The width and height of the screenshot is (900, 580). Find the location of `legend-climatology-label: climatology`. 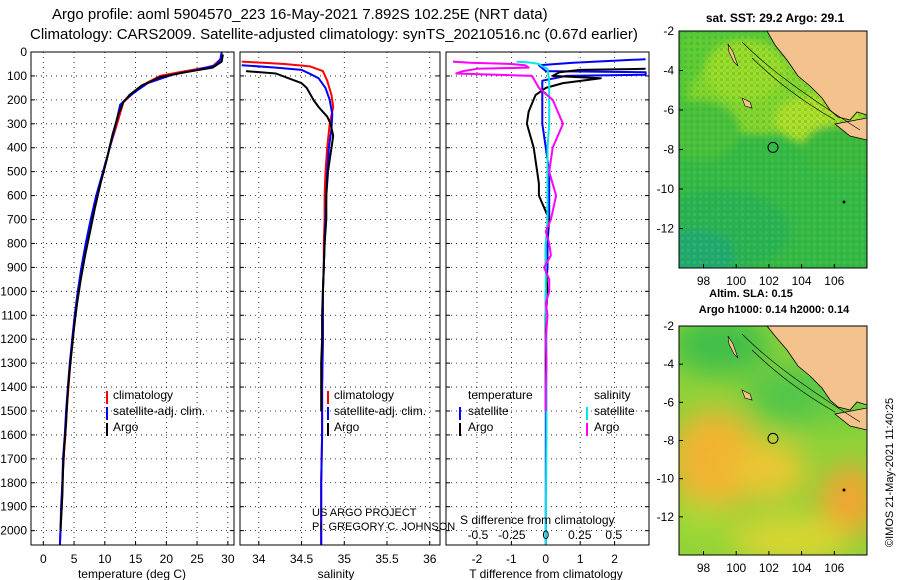

legend-climatology-label: climatology is located at coordinates (143, 395).